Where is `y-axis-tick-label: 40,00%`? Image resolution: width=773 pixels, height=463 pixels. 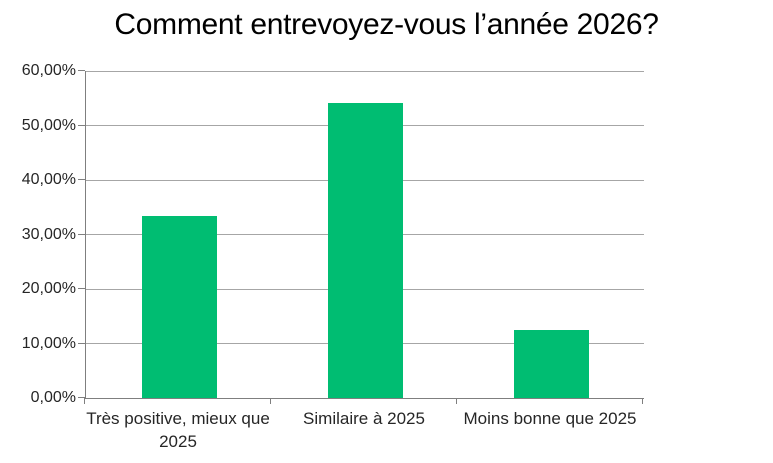 y-axis-tick-label: 40,00% is located at coordinates (48, 179).